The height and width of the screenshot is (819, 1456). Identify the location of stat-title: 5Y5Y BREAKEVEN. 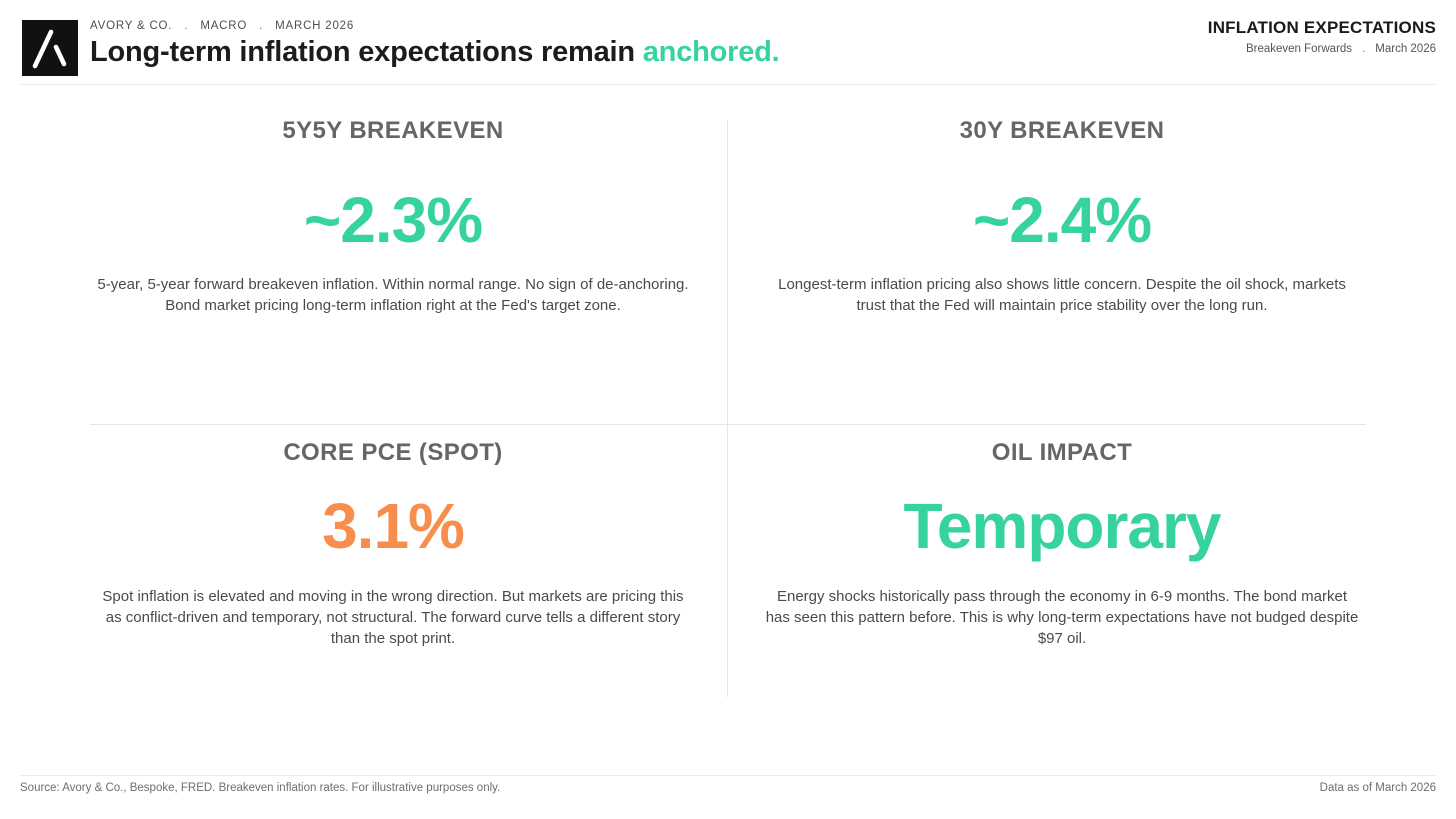
(393, 130).